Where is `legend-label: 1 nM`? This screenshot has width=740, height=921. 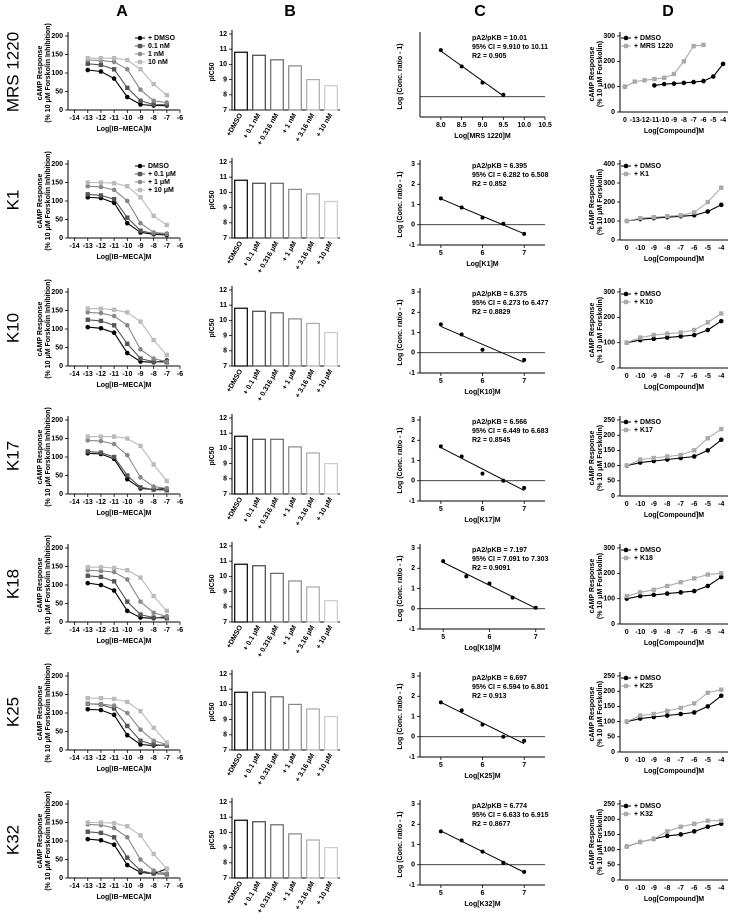
legend-label: 1 nM is located at coordinates (156, 54).